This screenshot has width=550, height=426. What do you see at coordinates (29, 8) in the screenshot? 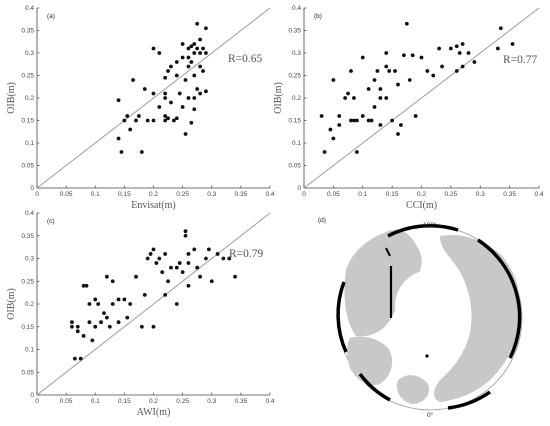
I see `y-tick-label-a: 0.4` at bounding box center [29, 8].